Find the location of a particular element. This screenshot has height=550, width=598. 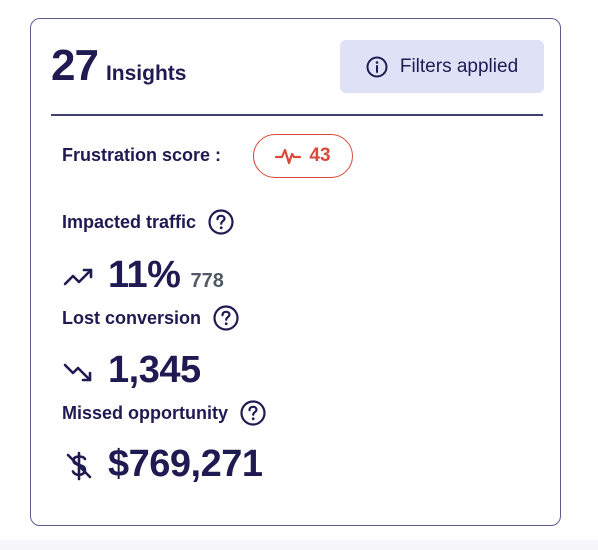

dollar-slash-icon is located at coordinates (79, 465).